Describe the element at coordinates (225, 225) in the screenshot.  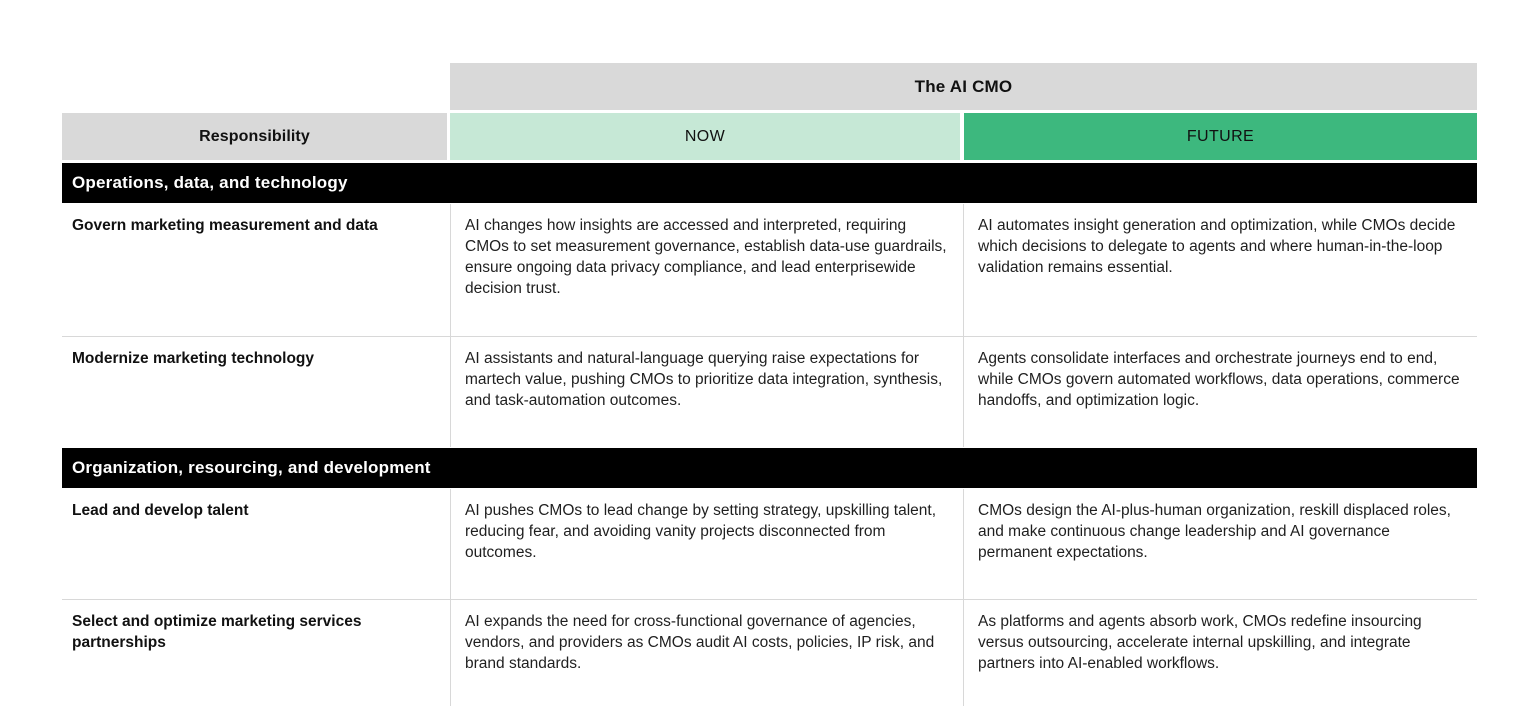
I see `row-responsibility-label: Govern marketing measurement and data` at that location.